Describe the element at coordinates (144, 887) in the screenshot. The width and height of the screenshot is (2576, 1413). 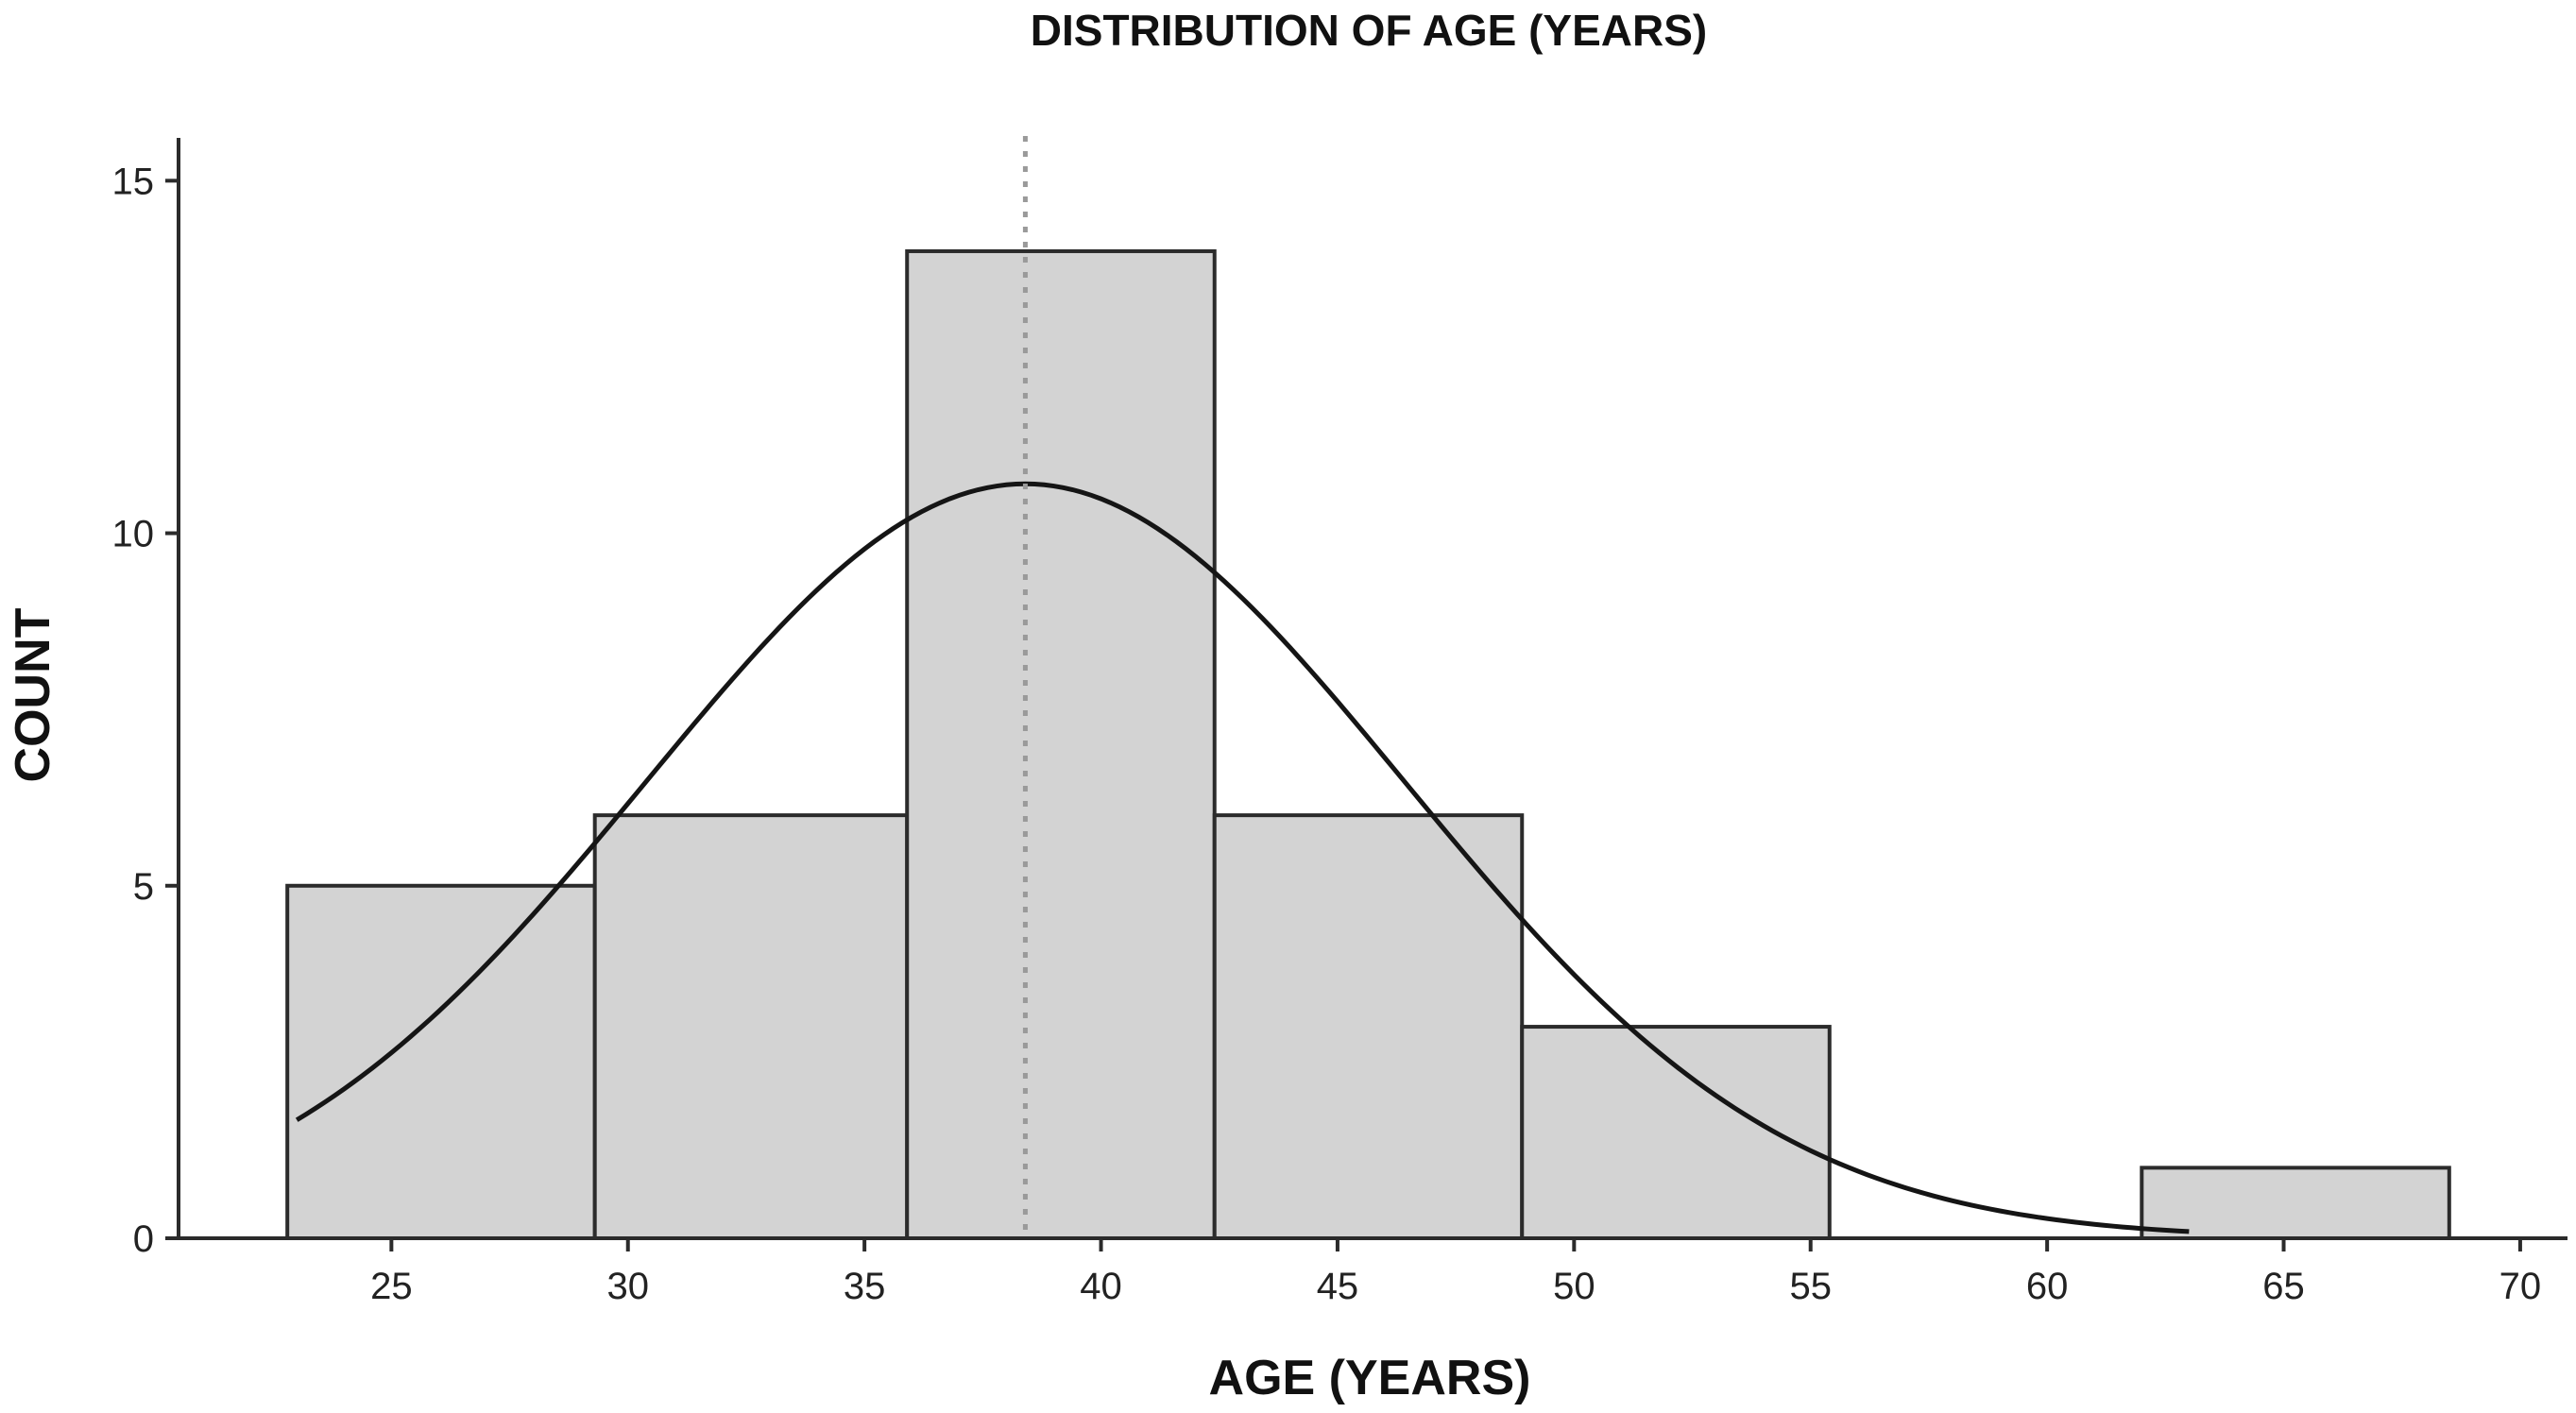
I see `y-tick-label-5: 5` at that location.